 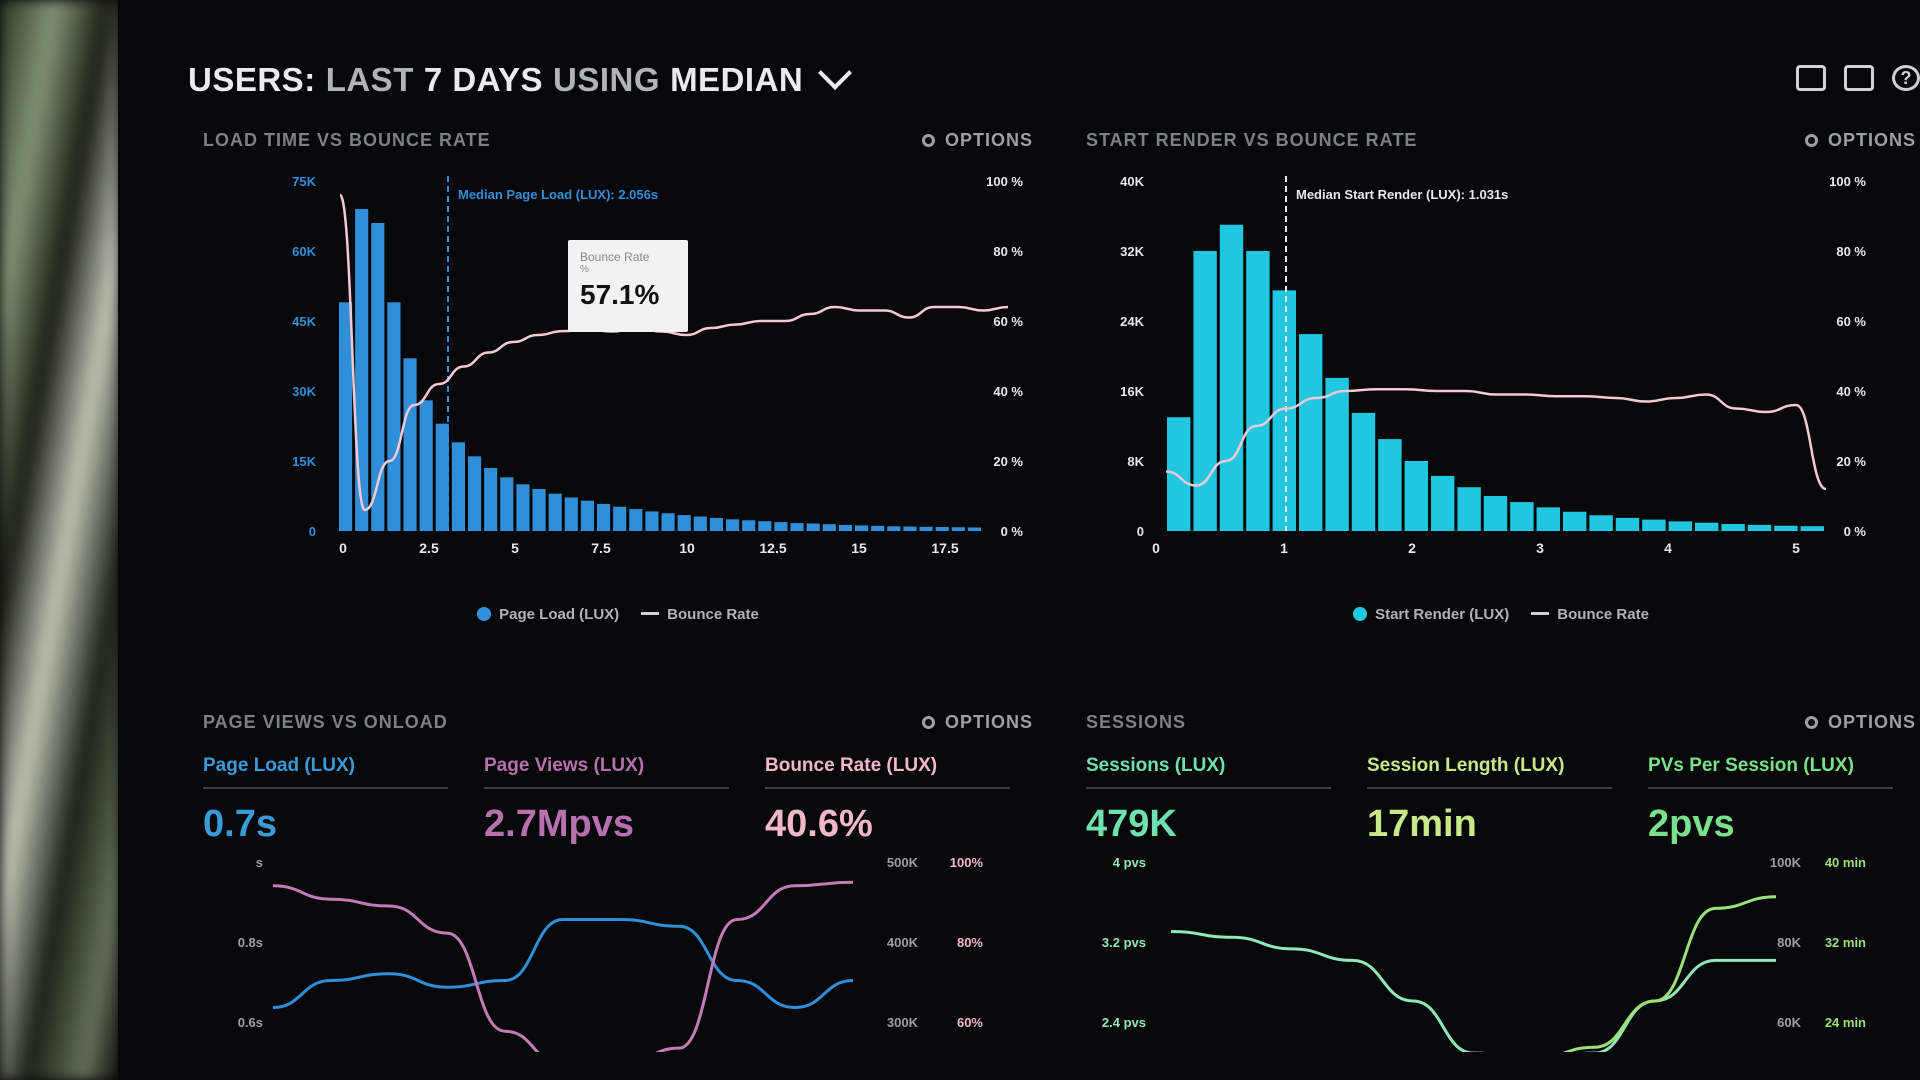 I want to click on x-tick-label: 2.5, so click(x=429, y=548).